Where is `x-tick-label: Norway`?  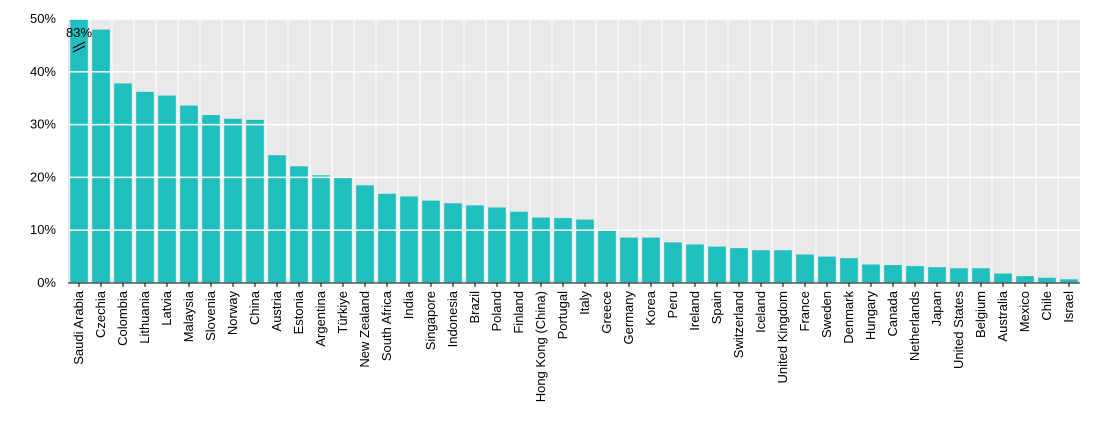
x-tick-label: Norway is located at coordinates (232, 313).